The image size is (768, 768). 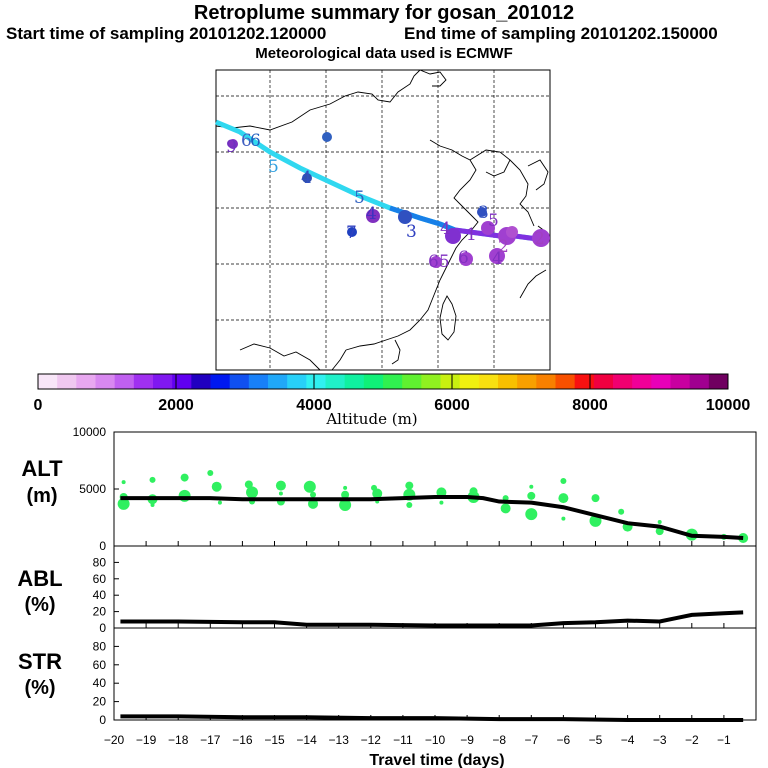 What do you see at coordinates (435, 740) in the screenshot?
I see `x-tick-label: −10` at bounding box center [435, 740].